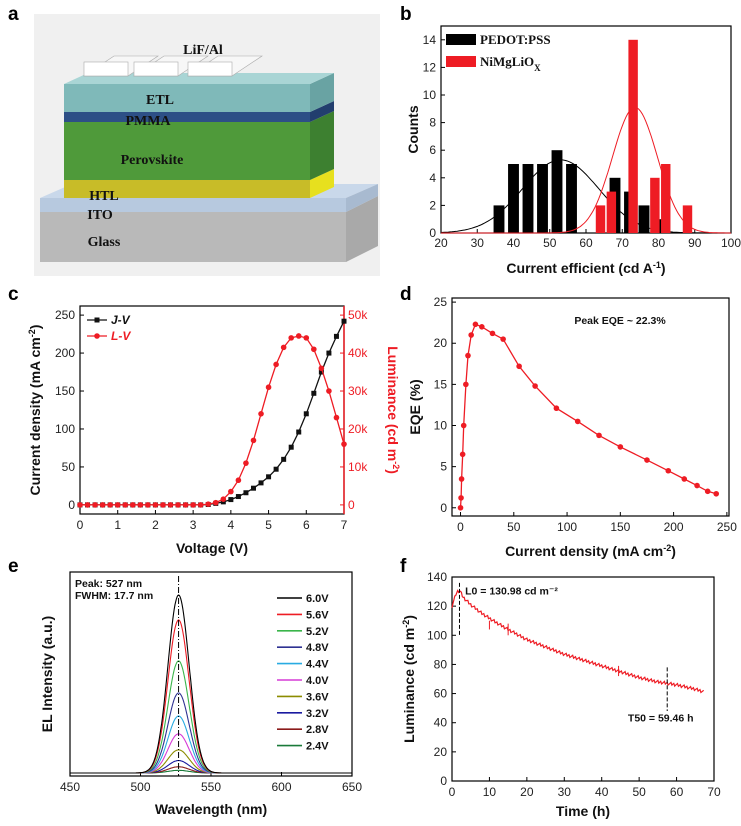 The height and width of the screenshot is (826, 741). Describe the element at coordinates (661, 718) in the screenshot. I see `t50-annotation: T50 = 59.46 h` at that location.